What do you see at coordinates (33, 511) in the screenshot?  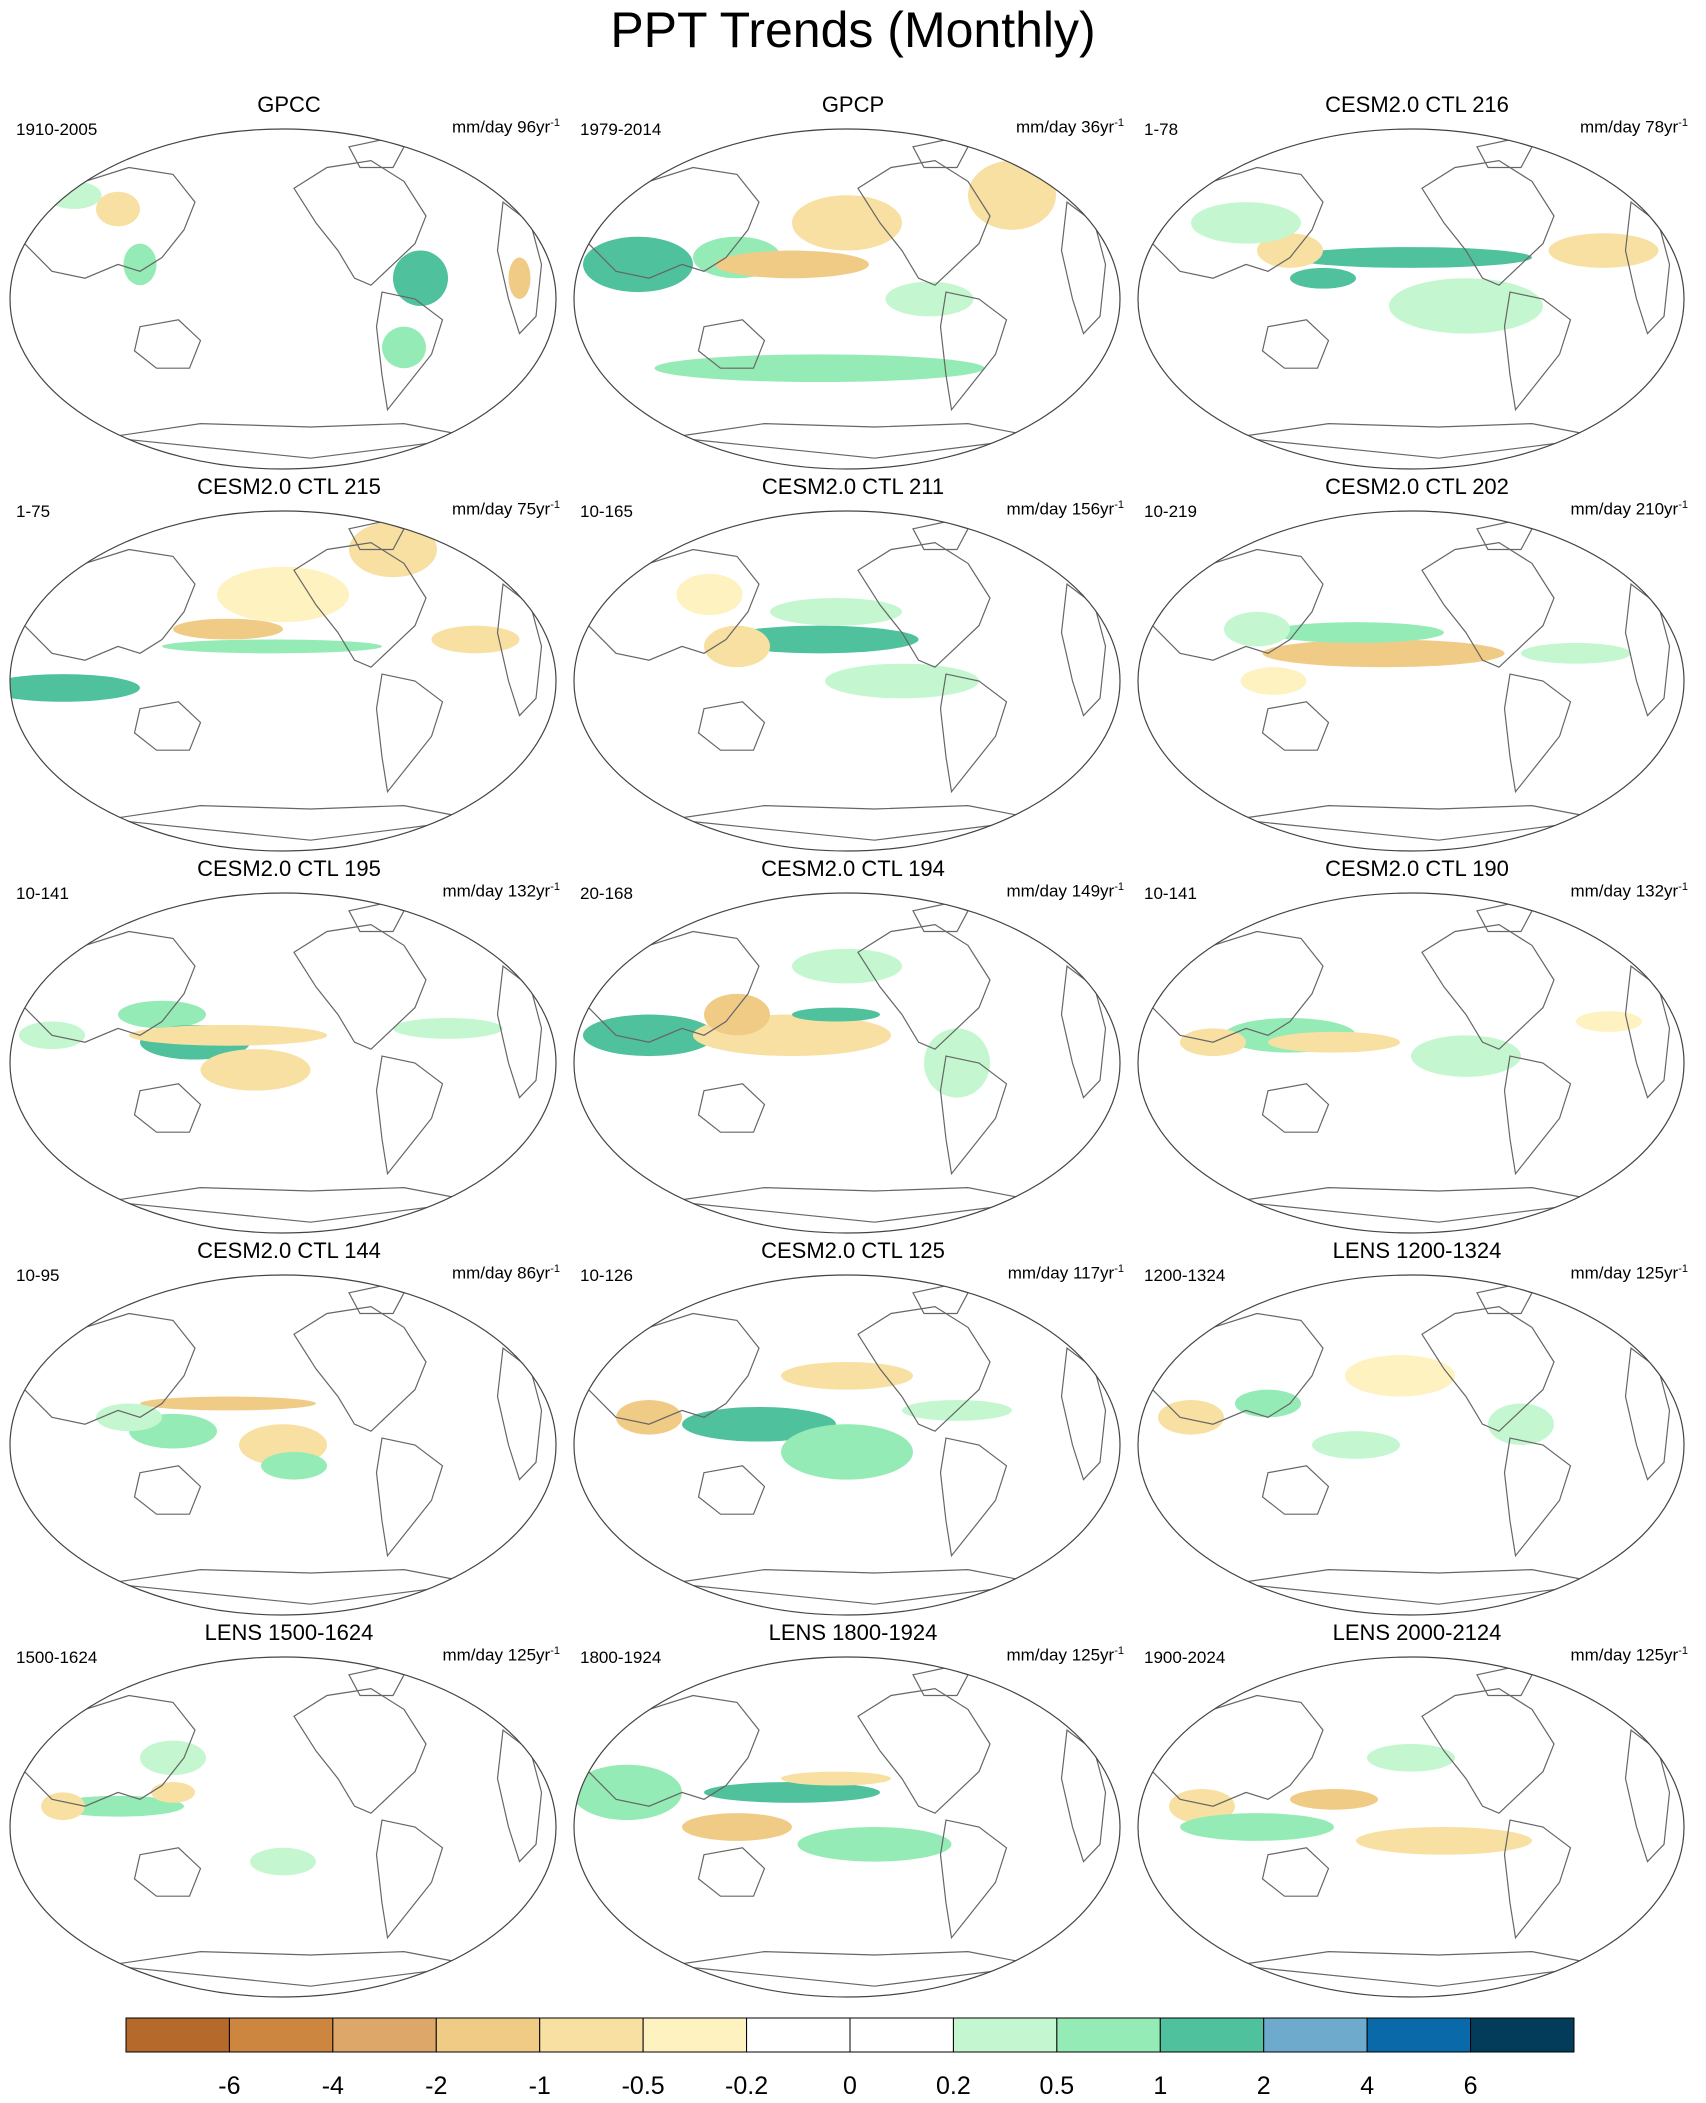 I see `panel-period: 1-75` at bounding box center [33, 511].